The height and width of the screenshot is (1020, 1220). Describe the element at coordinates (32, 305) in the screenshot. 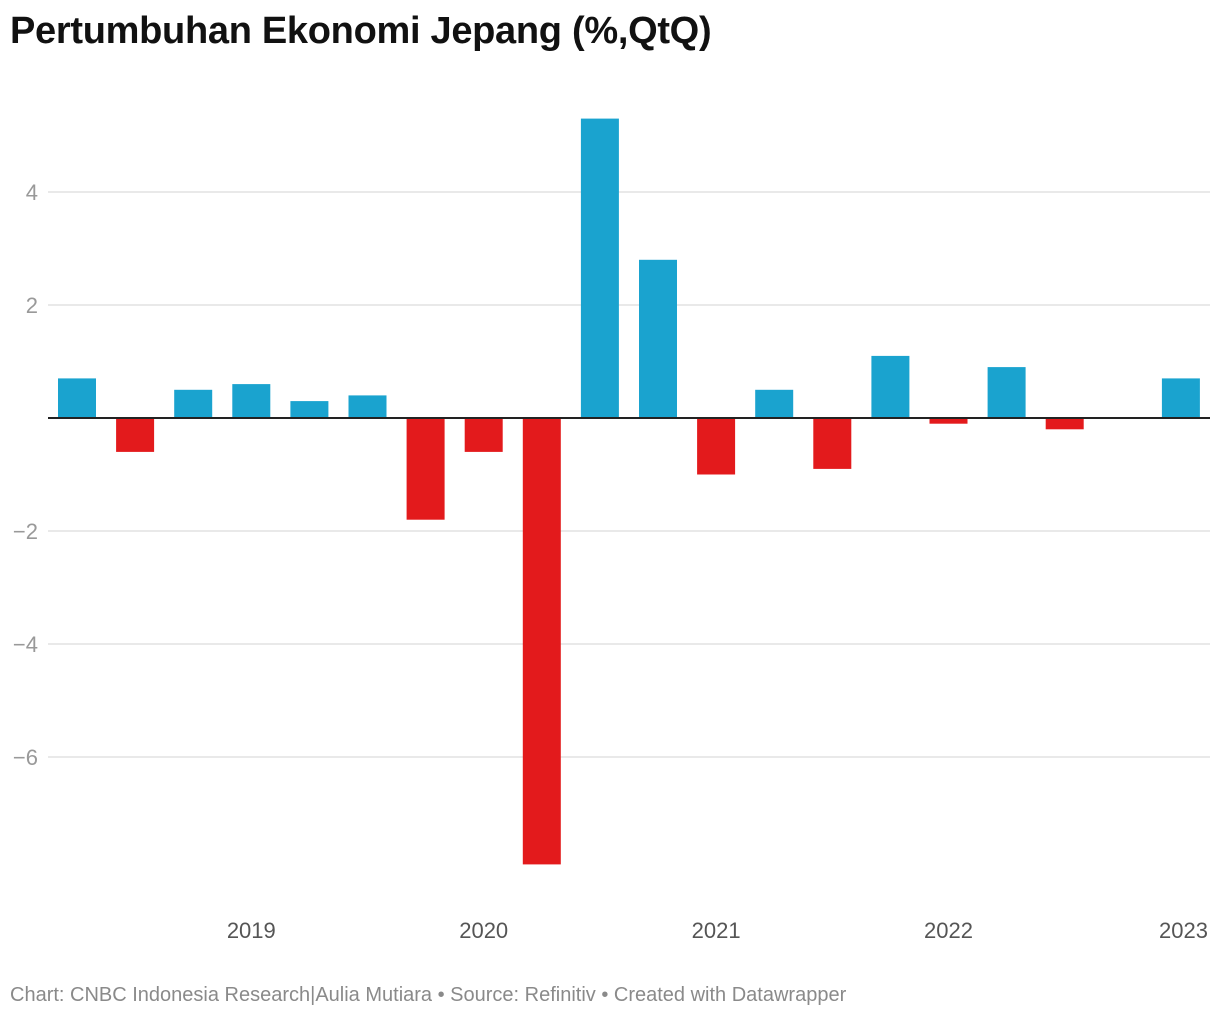

I see `y-tick-label: 2` at that location.